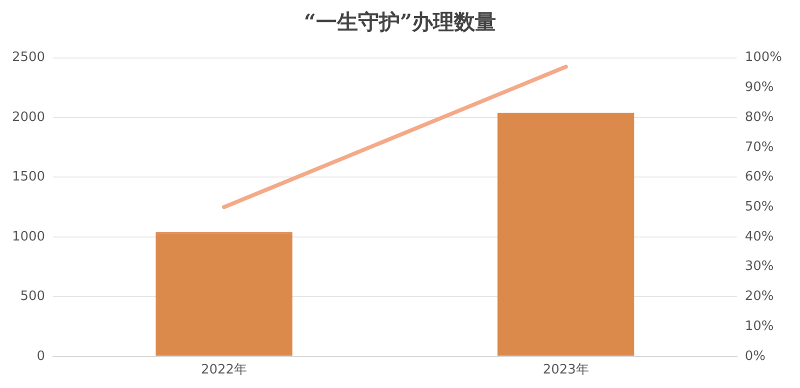 The image size is (800, 388). What do you see at coordinates (400, 22) in the screenshot?
I see `chart-title: “一生守护”办理数量` at bounding box center [400, 22].